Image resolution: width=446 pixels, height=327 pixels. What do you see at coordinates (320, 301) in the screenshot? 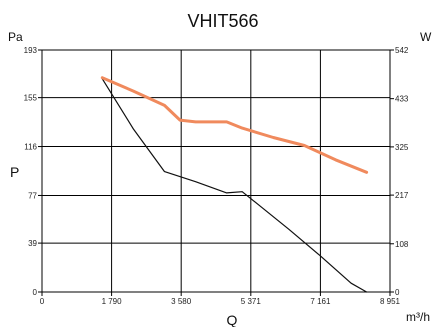
I see `x-tick-label: 7 161` at bounding box center [320, 301].